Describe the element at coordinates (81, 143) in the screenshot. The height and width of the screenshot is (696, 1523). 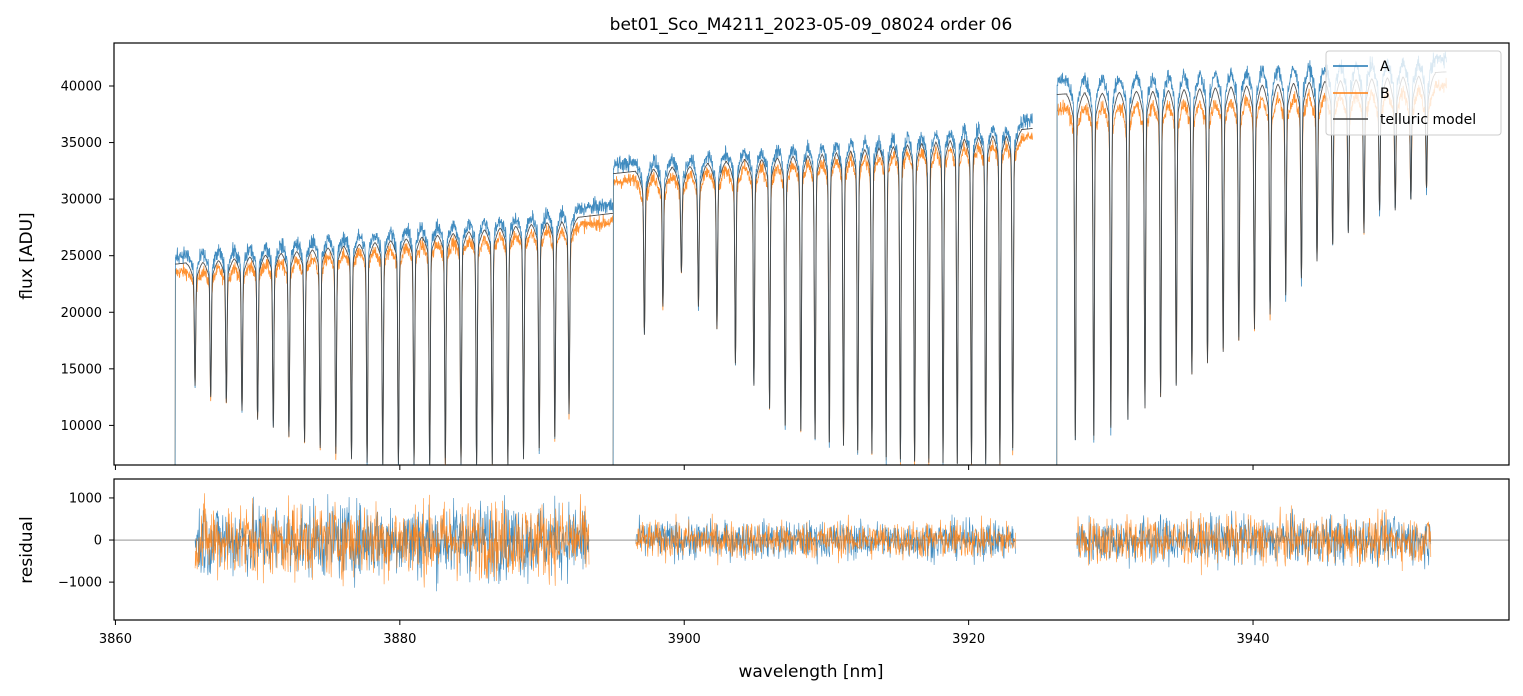
I see `flux-ytick-label: 35000` at that location.